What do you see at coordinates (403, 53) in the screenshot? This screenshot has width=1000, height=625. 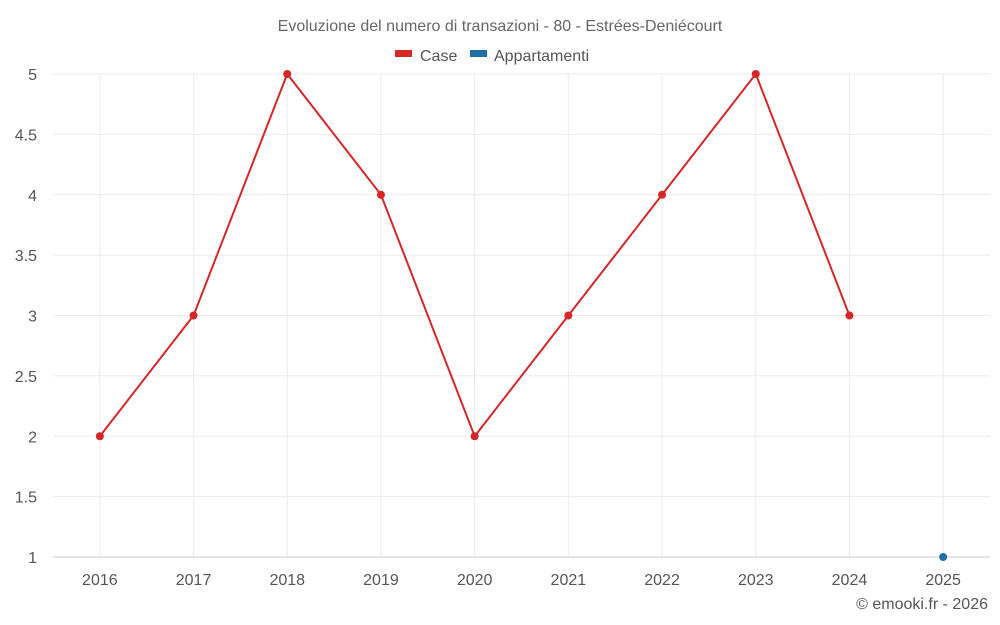 I see `legend-swatch-case` at bounding box center [403, 53].